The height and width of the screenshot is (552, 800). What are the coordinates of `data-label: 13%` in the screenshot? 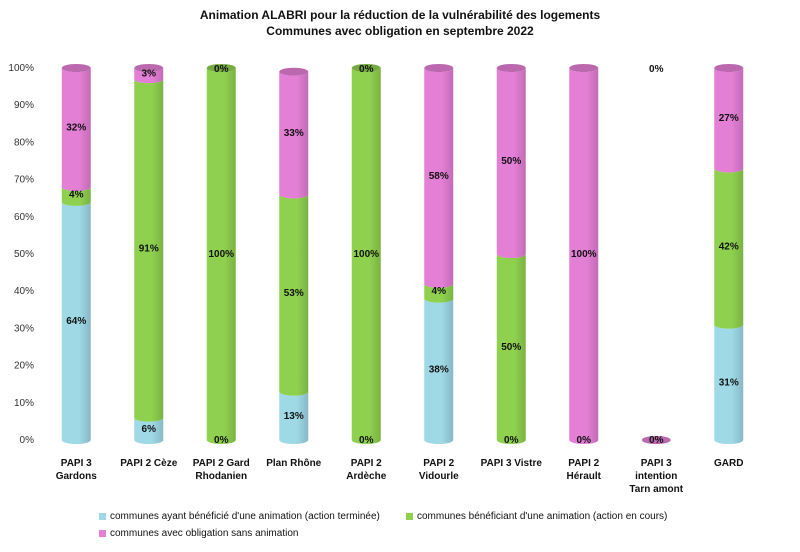 It's located at (294, 416).